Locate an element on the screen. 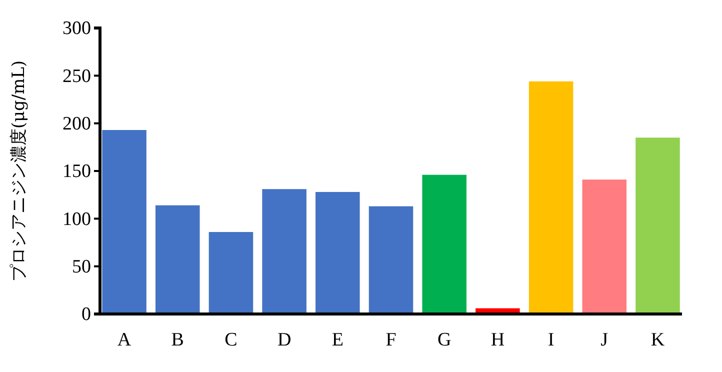 The image size is (722, 372). x-tick-label: G is located at coordinates (444, 339).